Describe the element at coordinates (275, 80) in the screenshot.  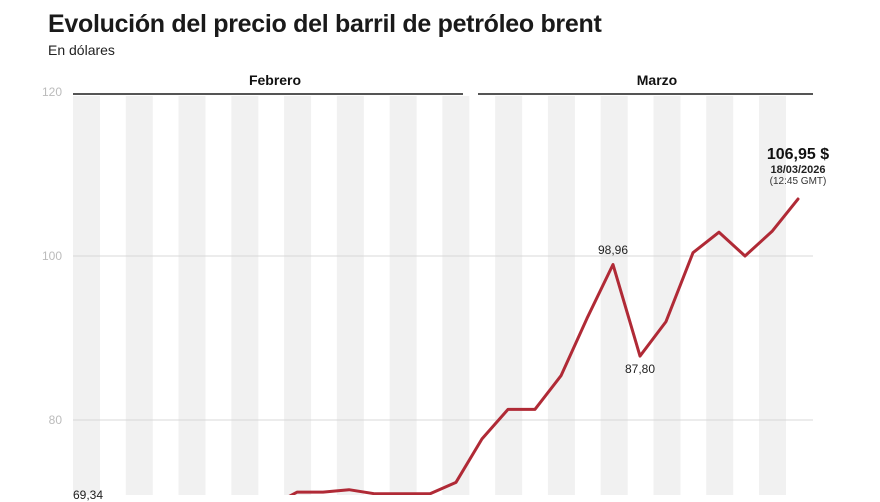
I see `month-label-febrero: Febrero` at that location.